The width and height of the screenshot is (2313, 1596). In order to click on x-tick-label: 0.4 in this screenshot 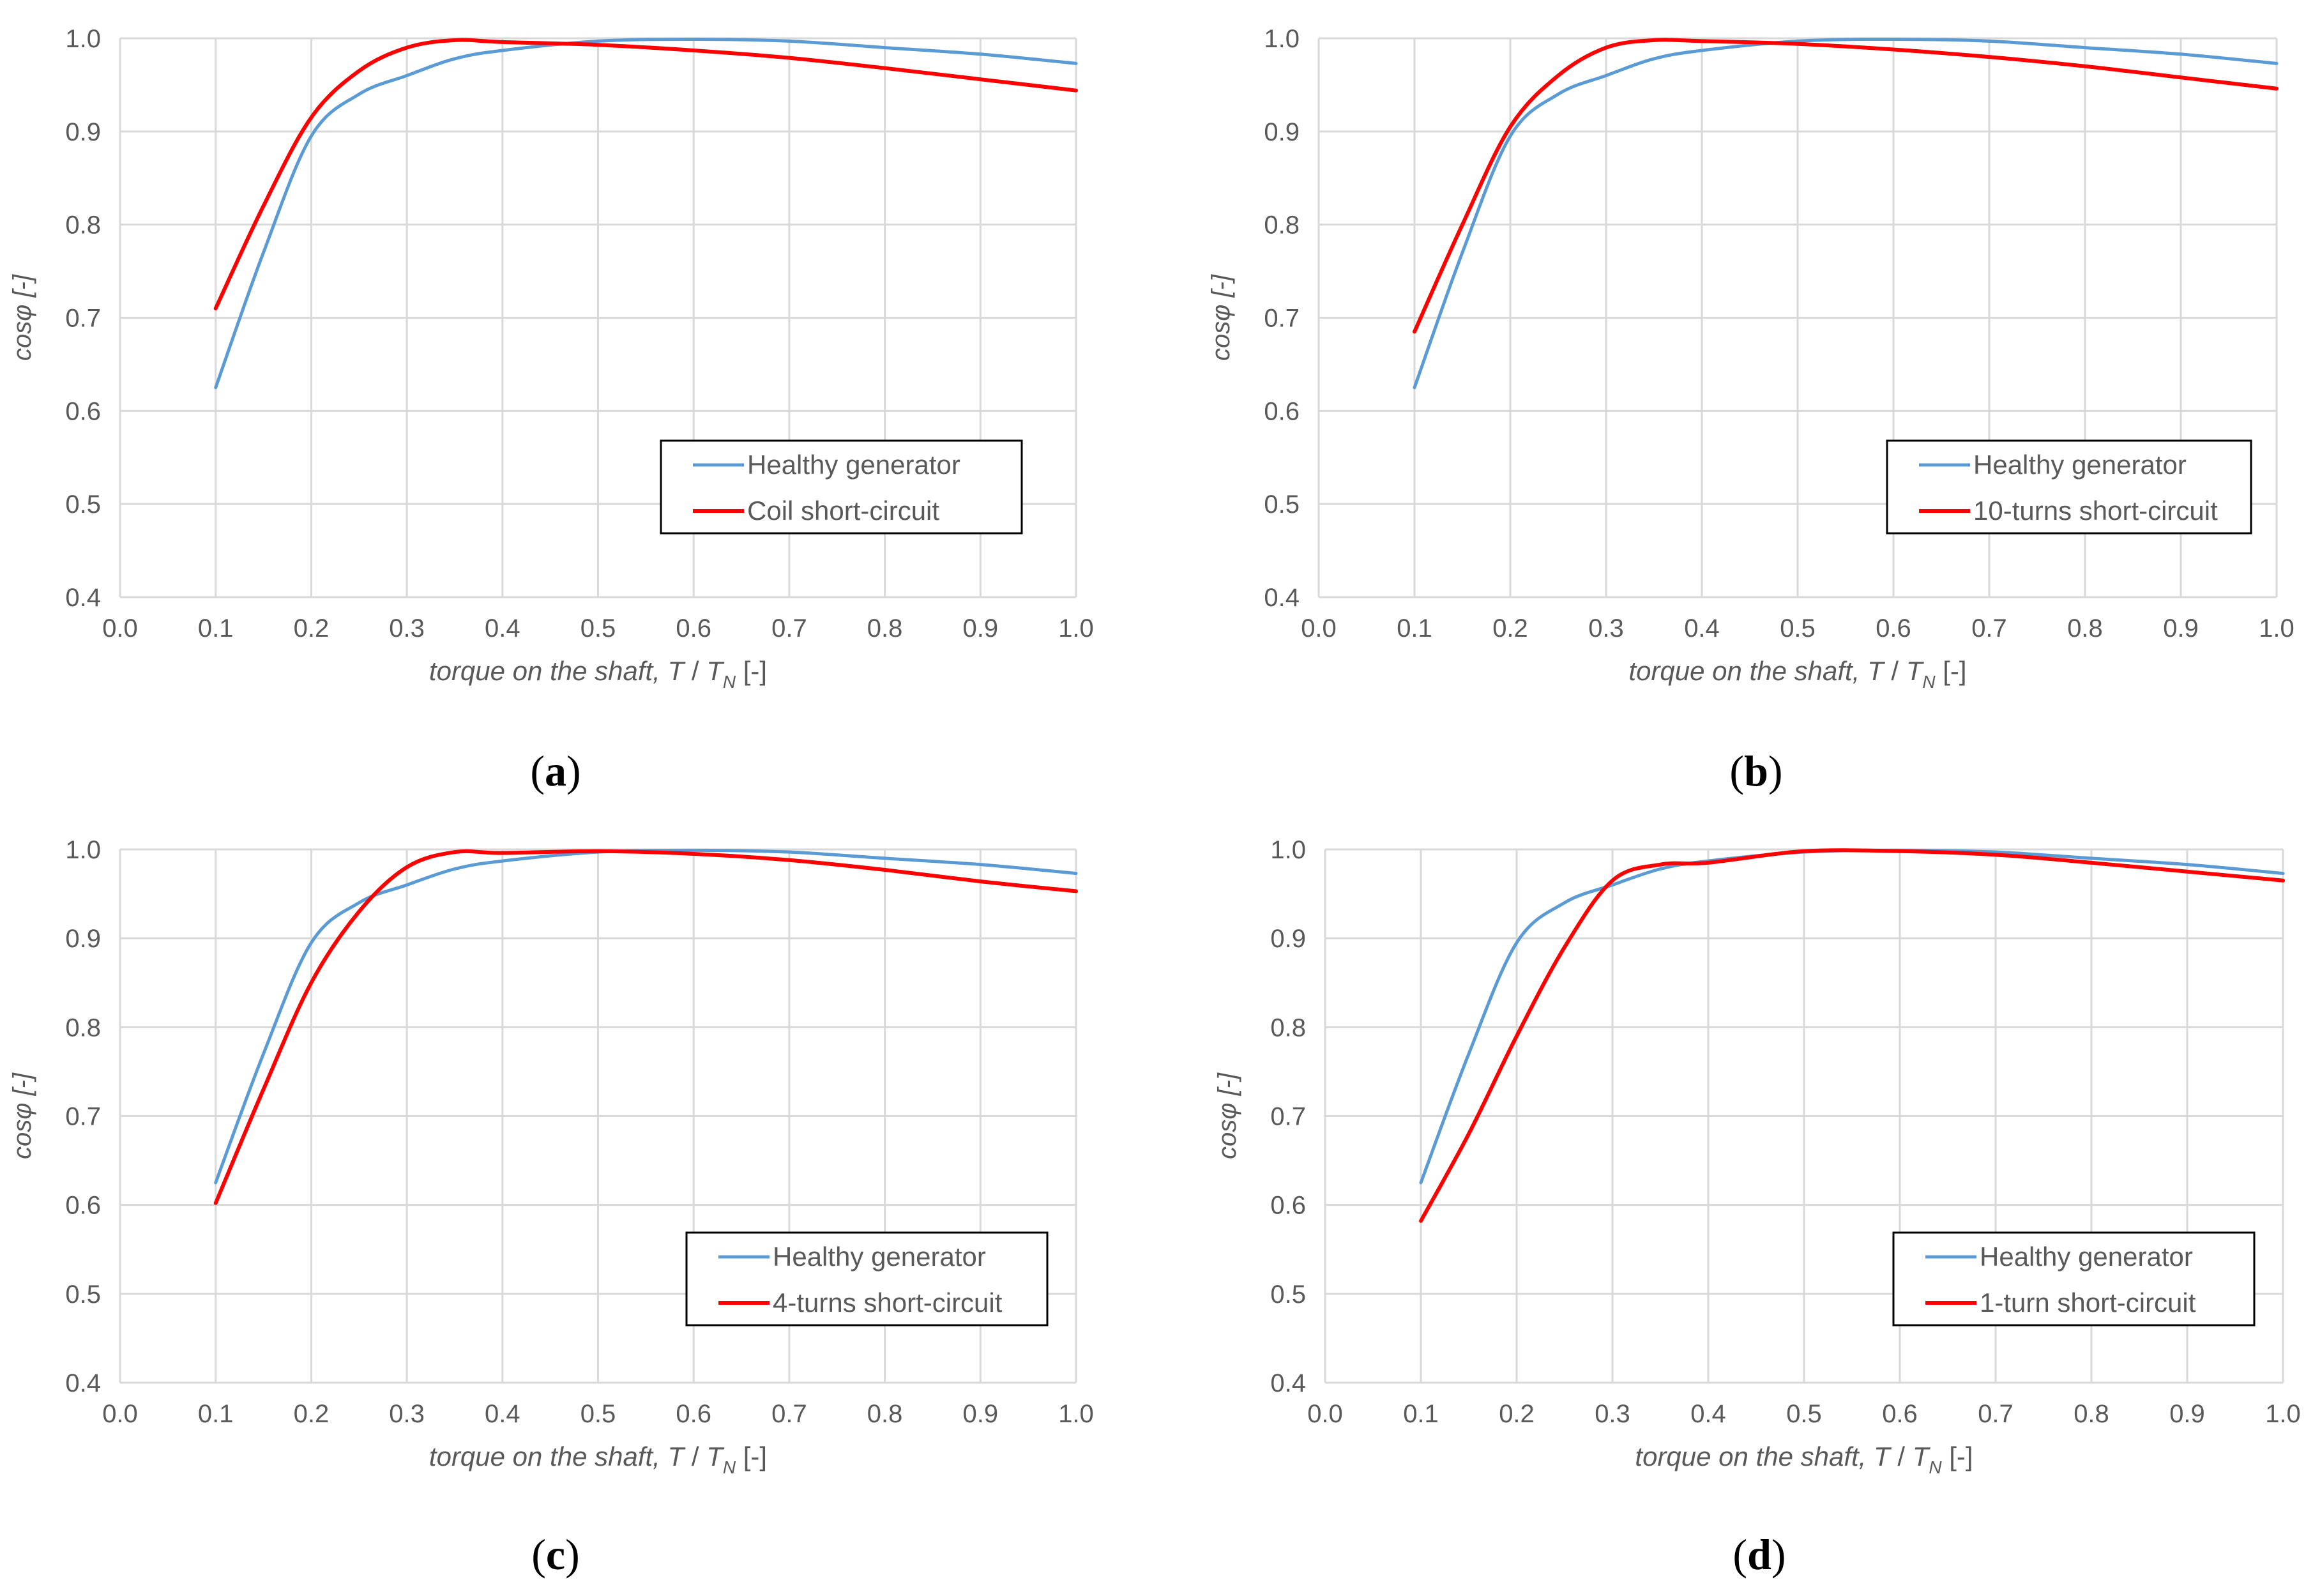, I will do `click(502, 1414)`.